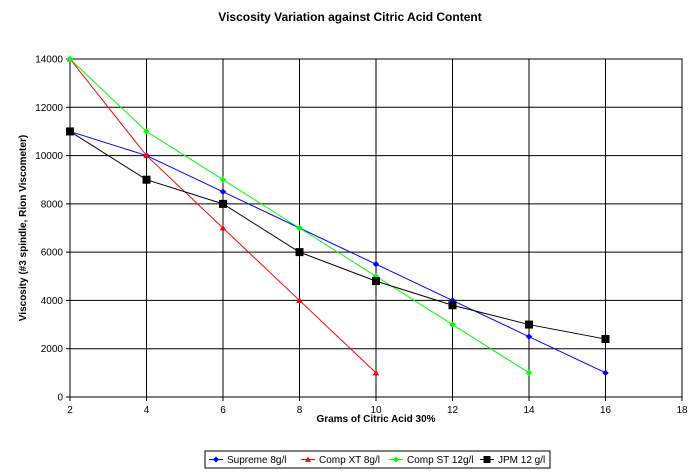 The height and width of the screenshot is (476, 700). What do you see at coordinates (49, 60) in the screenshot?
I see `y-tick-label: 14000` at bounding box center [49, 60].